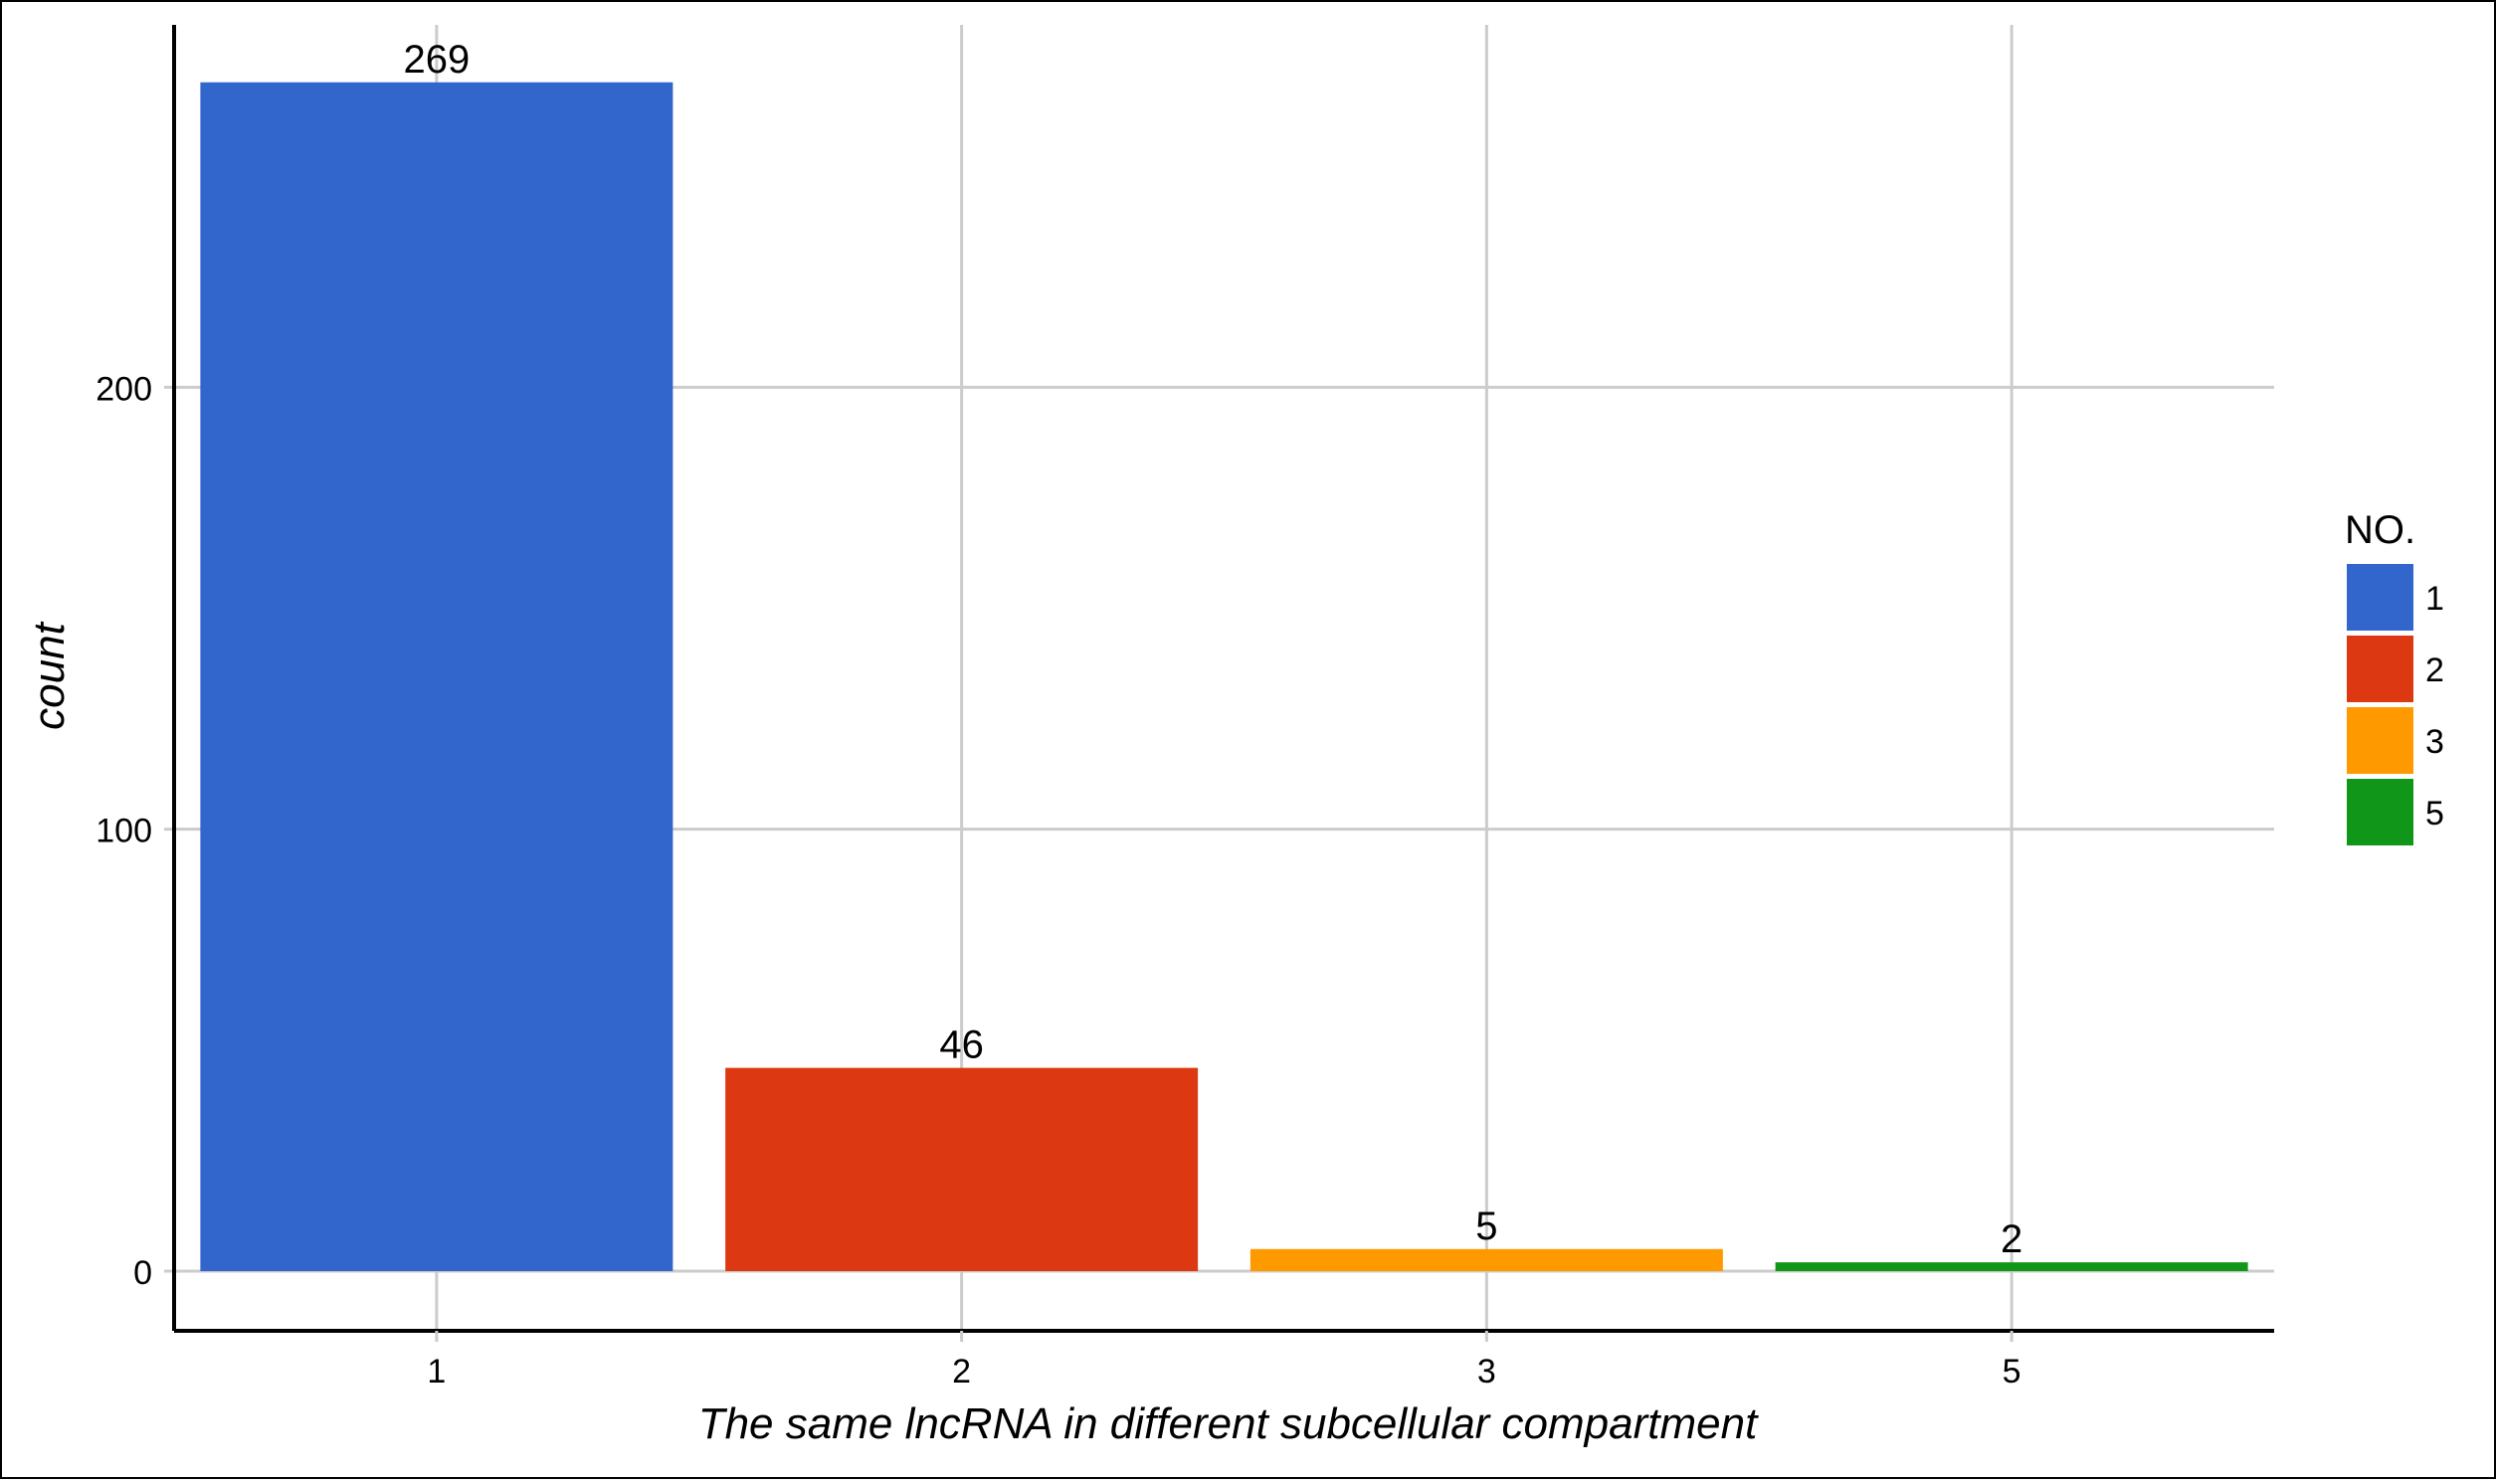 The image size is (2496, 1484). I want to click on y-tick-label: 0, so click(142, 1273).